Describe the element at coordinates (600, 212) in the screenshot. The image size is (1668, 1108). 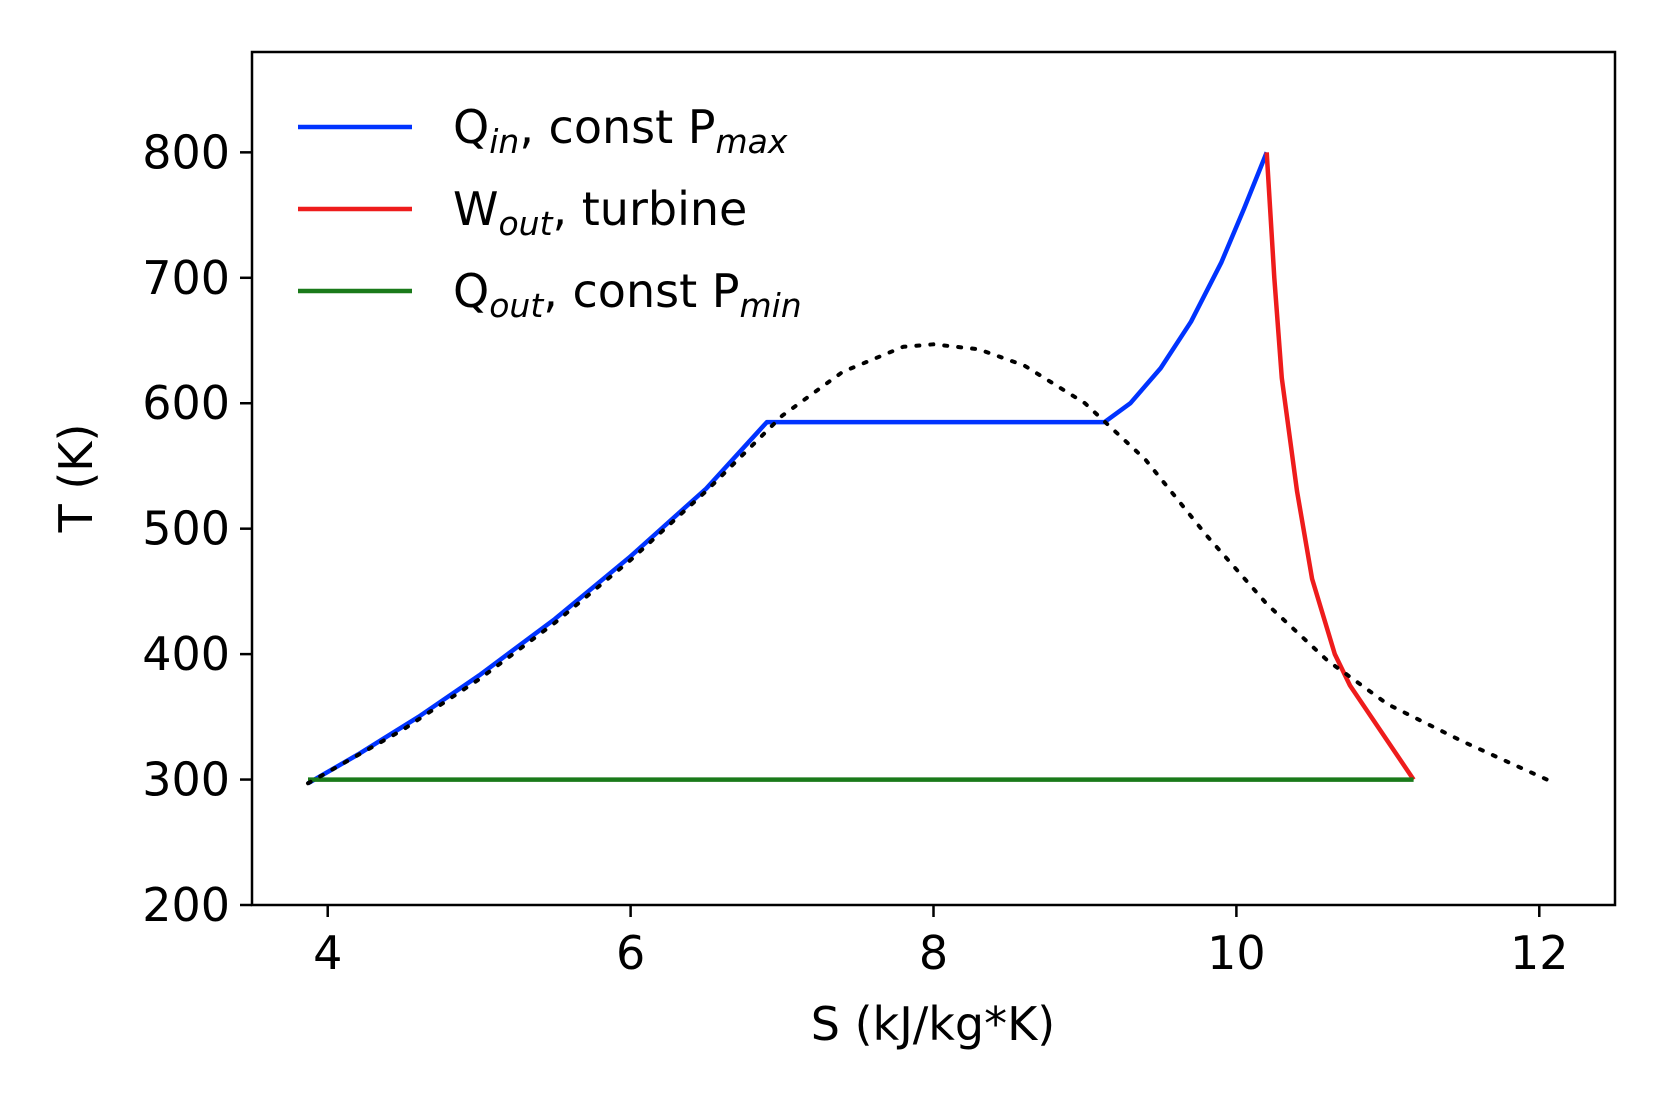
I see `legend-entry-1: Wout, turbine` at that location.